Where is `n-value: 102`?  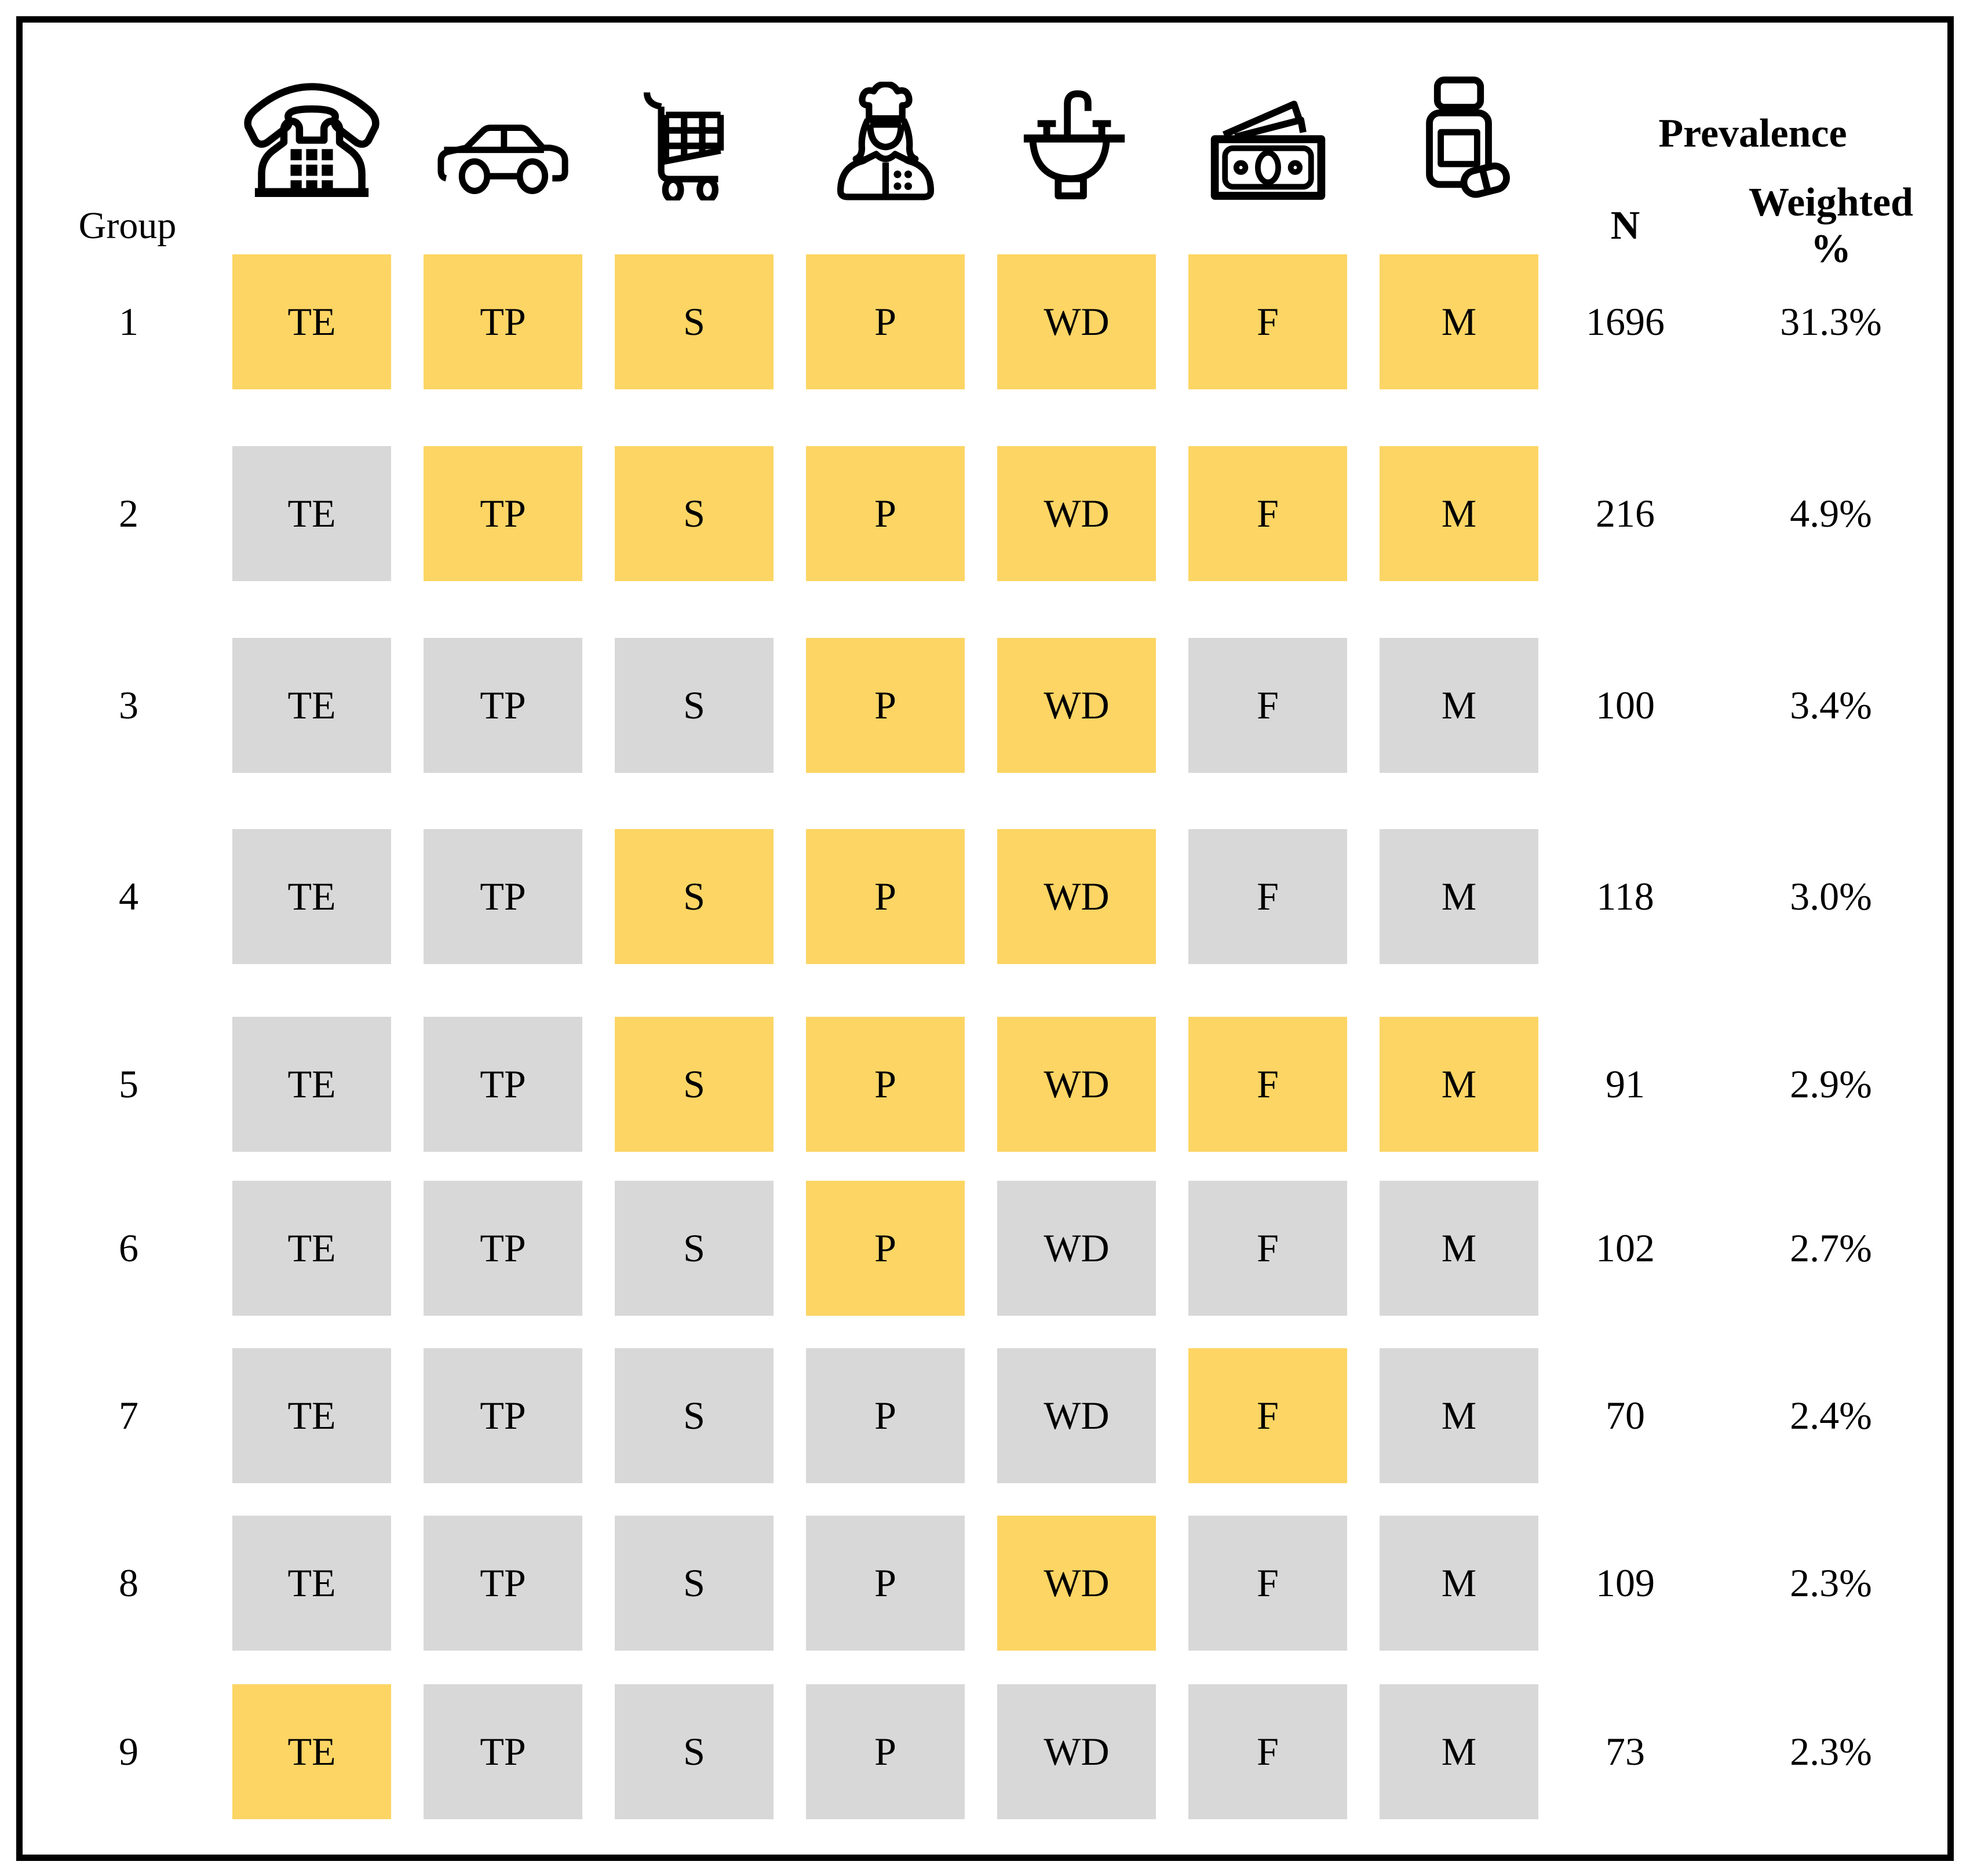
n-value: 102 is located at coordinates (1626, 1248).